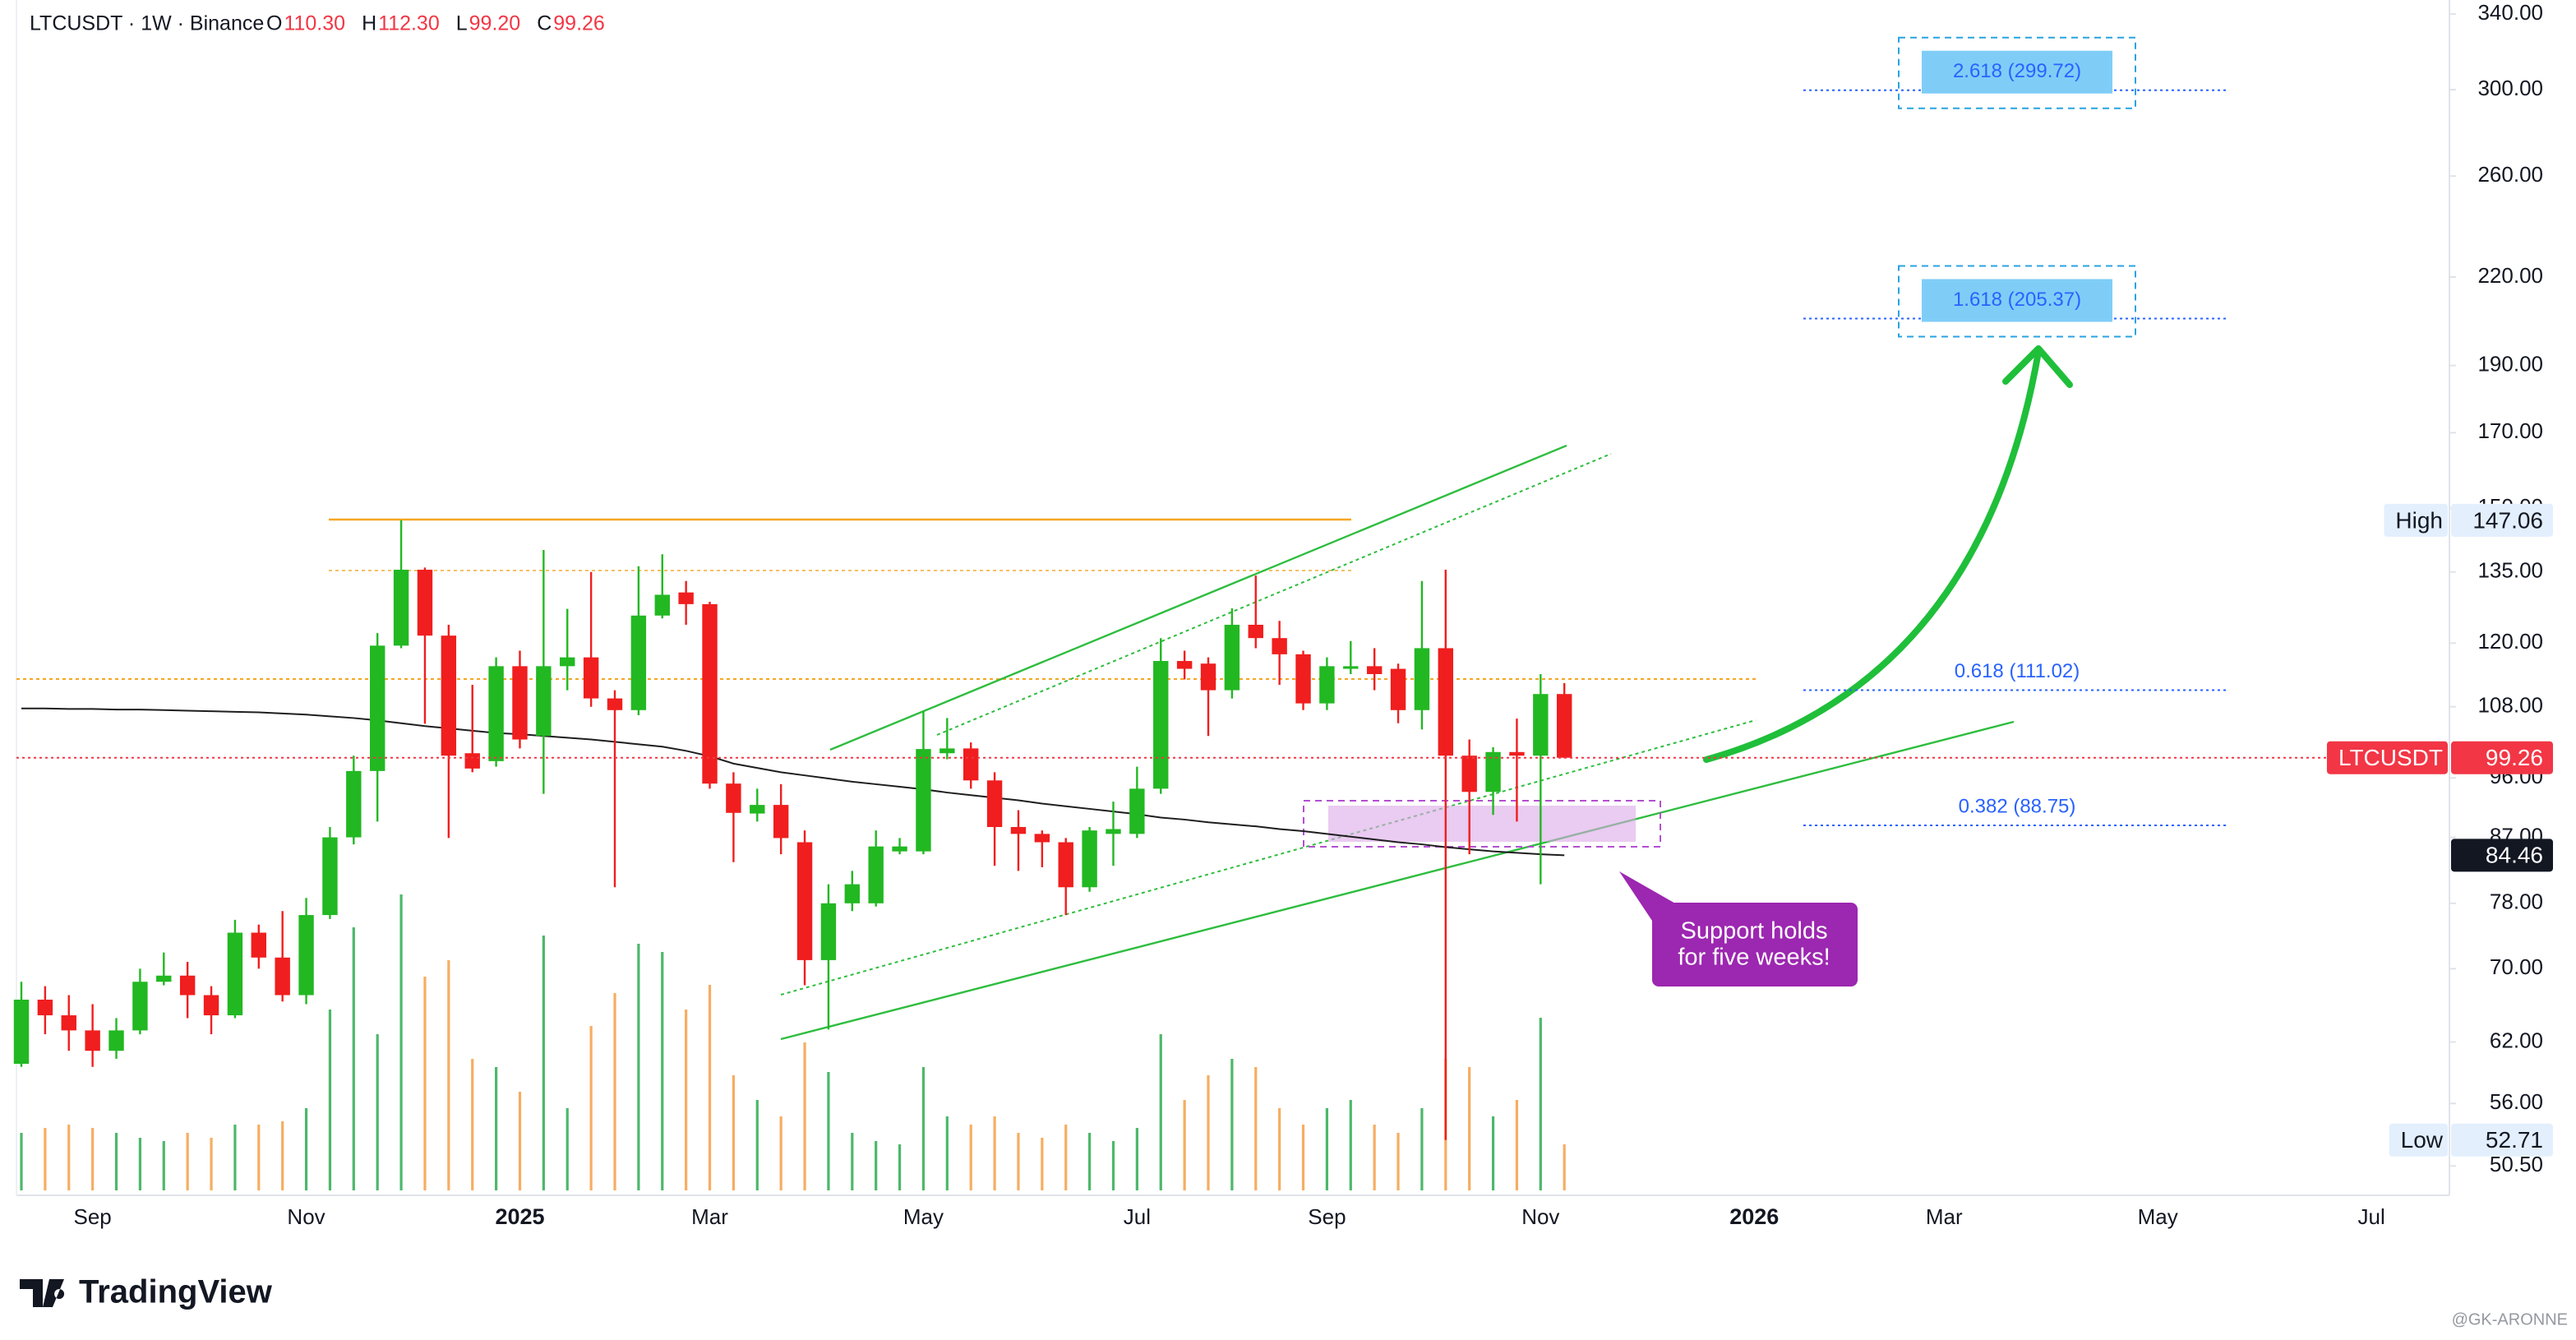 The width and height of the screenshot is (2576, 1340). What do you see at coordinates (2018, 806) in the screenshot?
I see `fib-label: 0.382 (88.75)` at bounding box center [2018, 806].